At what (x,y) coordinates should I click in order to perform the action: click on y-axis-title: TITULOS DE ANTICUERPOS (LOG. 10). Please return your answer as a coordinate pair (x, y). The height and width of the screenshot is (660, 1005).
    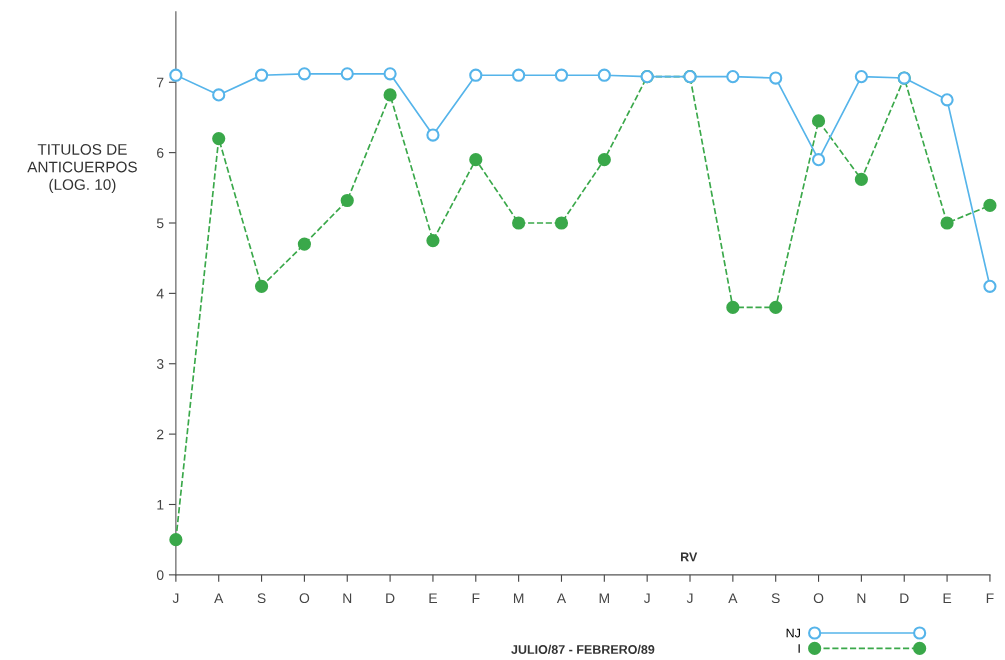
    Looking at the image, I should click on (82, 168).